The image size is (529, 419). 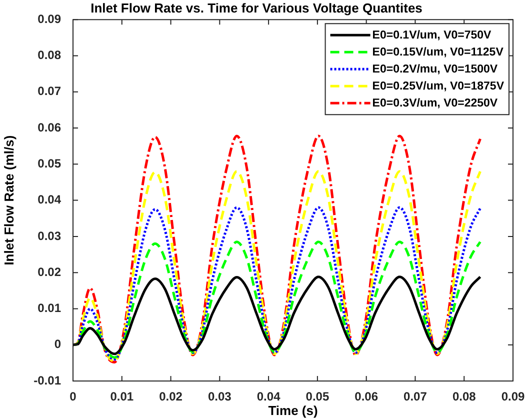 I want to click on legend-label: E0=0.25V/um, V0=1875V, so click(x=438, y=86).